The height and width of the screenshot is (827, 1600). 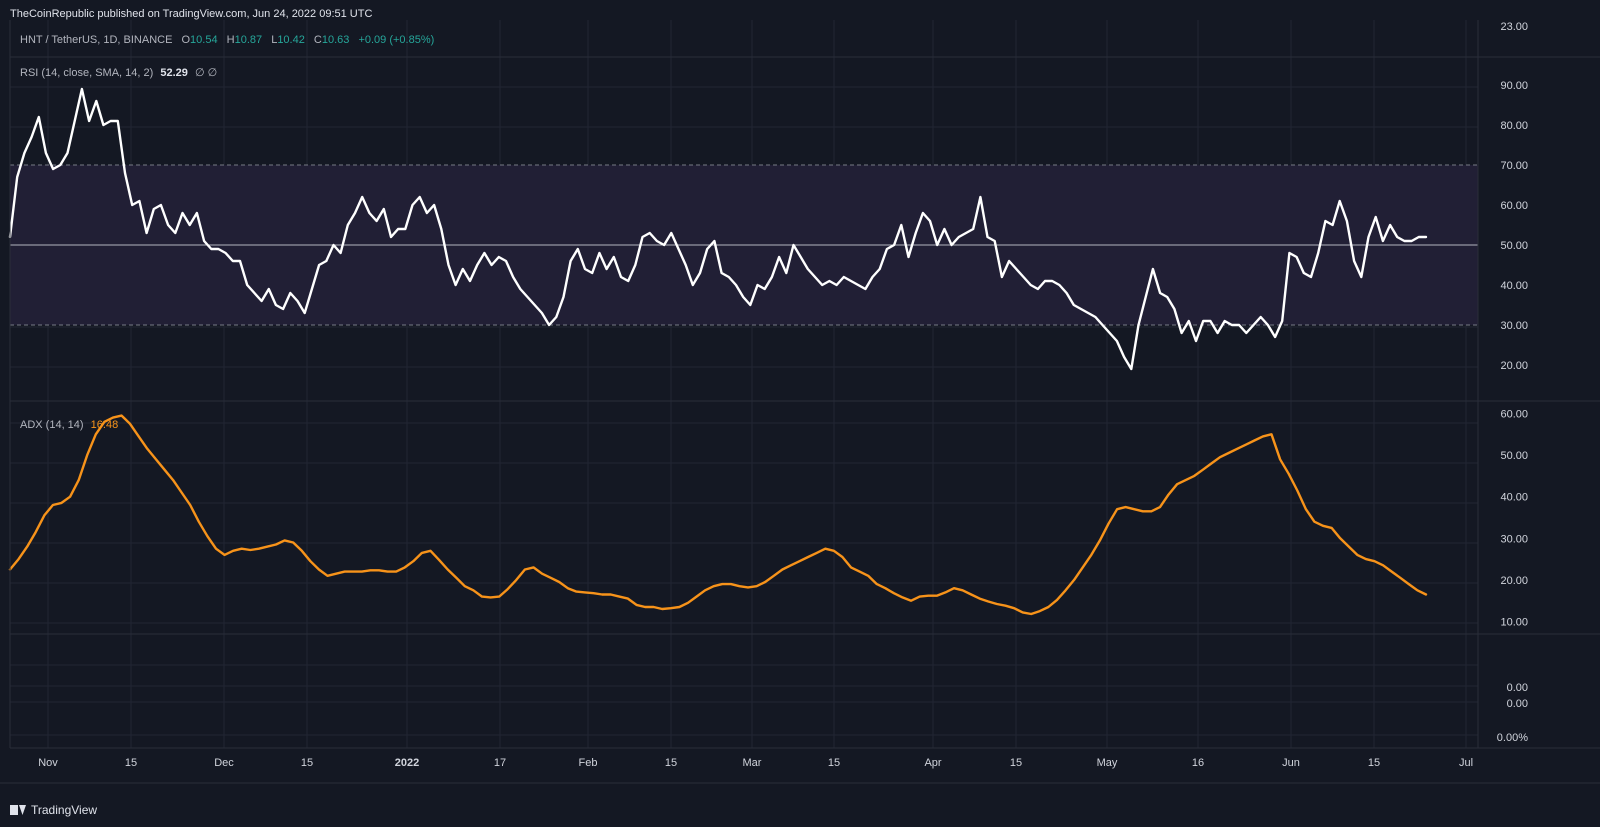 What do you see at coordinates (96, 40) in the screenshot?
I see `symbol-label: HNT / TetherUS, 1D, BINANCE` at bounding box center [96, 40].